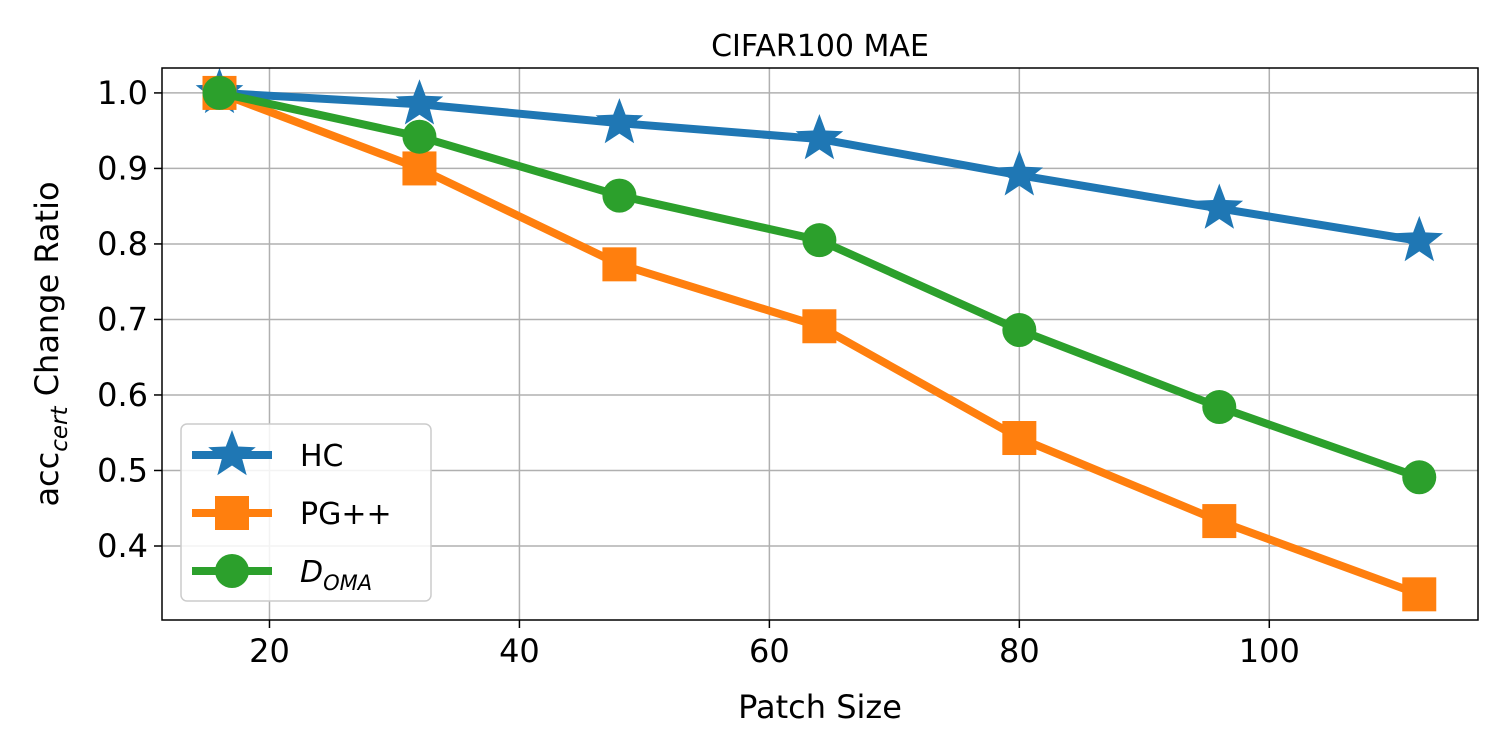 Image resolution: width=1500 pixels, height=754 pixels. I want to click on y-tick-label: 0.8, so click(122, 244).